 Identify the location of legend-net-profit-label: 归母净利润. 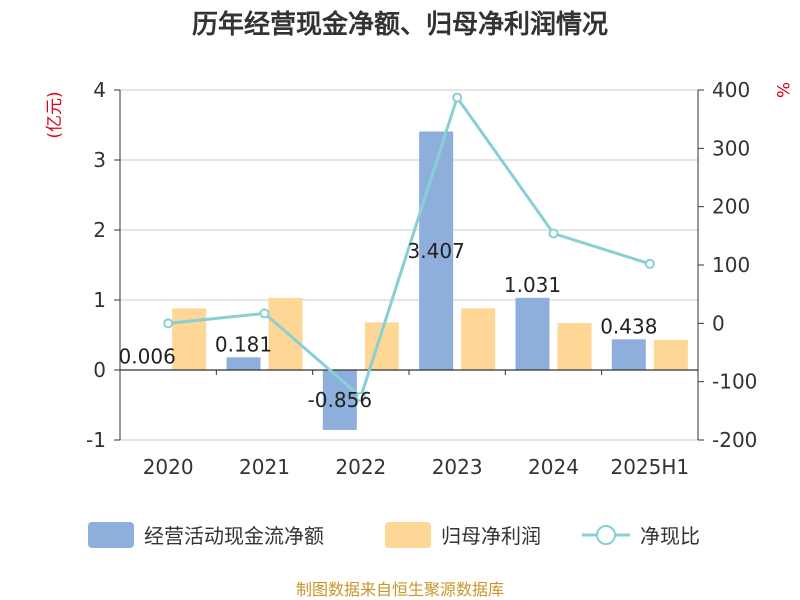
(491, 536).